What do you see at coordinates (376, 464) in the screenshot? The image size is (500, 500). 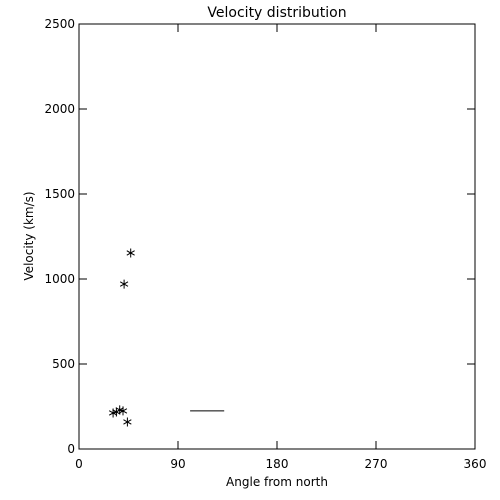 I see `x-tick-label: 270` at bounding box center [376, 464].